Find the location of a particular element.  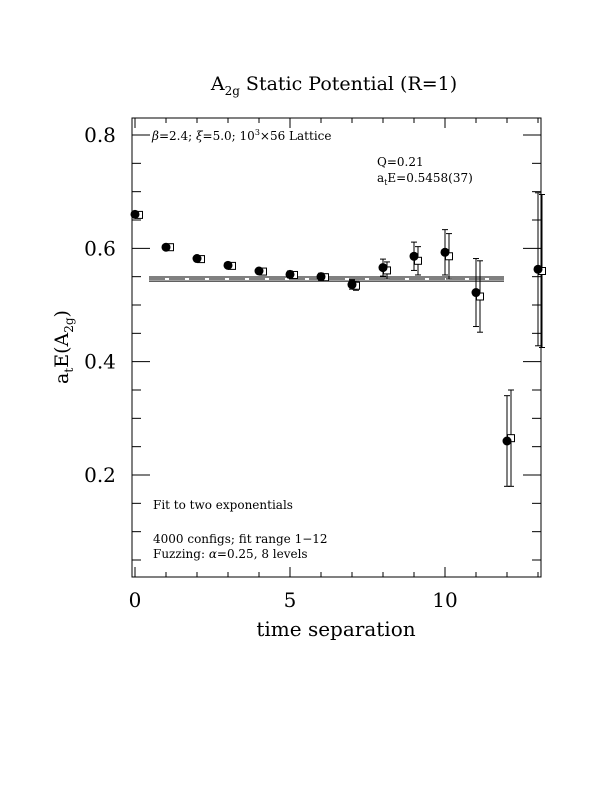

q-annotation: Q=0.21 is located at coordinates (400, 162).